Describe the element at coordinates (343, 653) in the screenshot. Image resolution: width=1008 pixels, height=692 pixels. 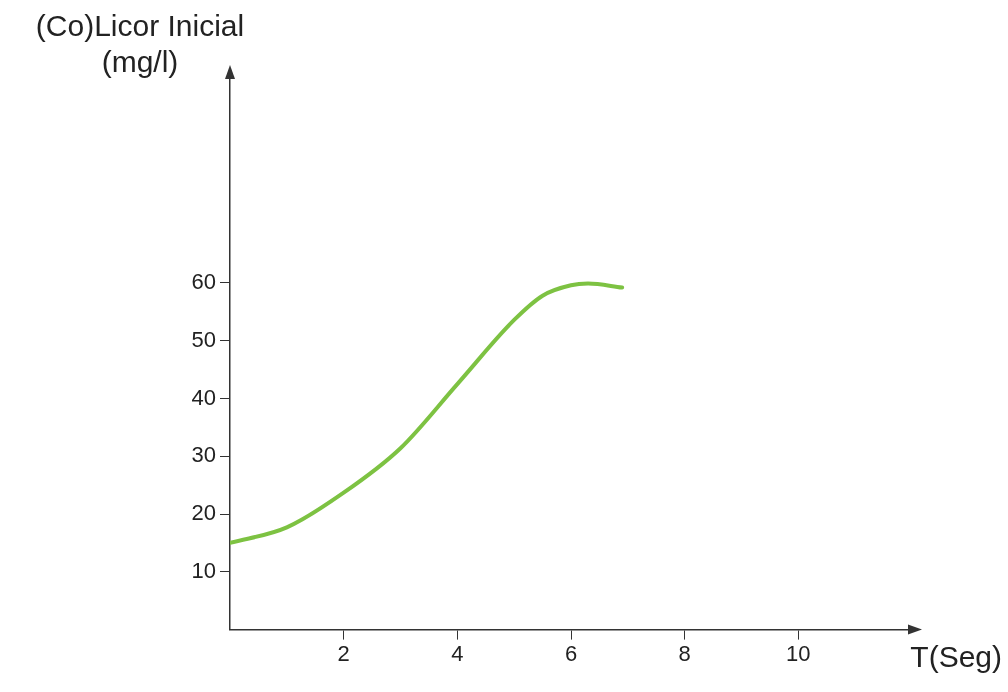
I see `x-tick-label: 2` at that location.